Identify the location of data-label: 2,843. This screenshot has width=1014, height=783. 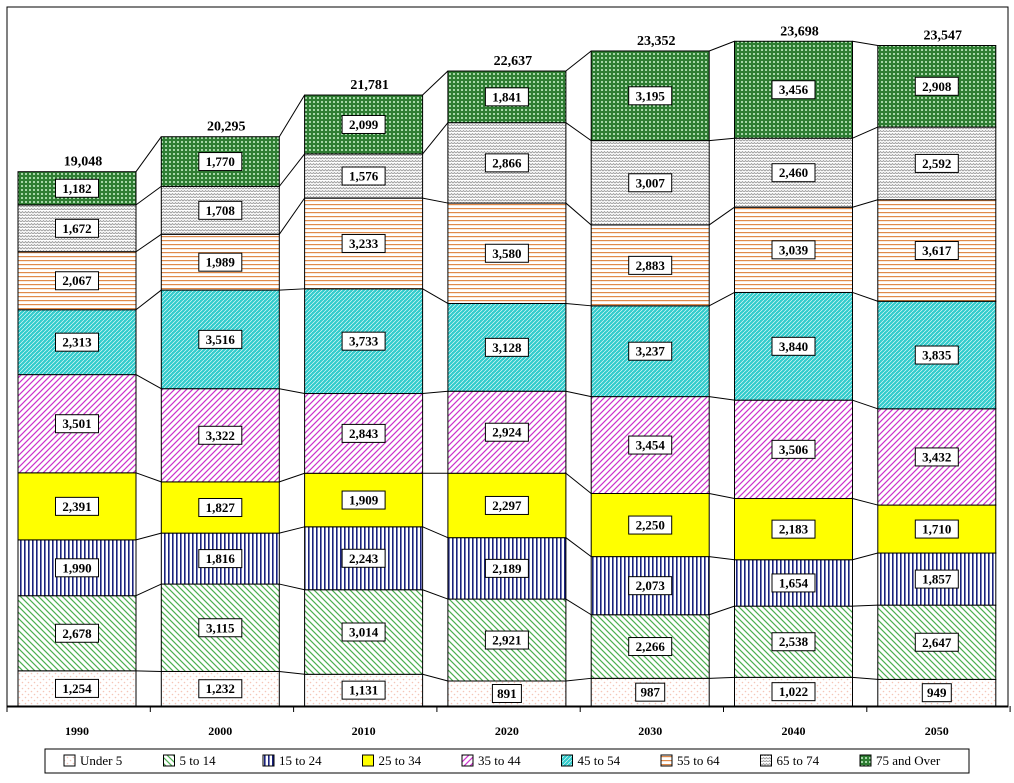
(364, 433).